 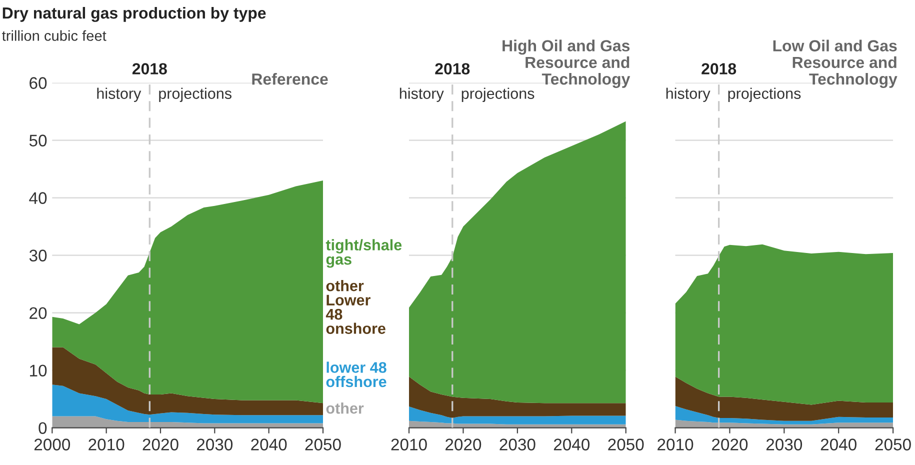 What do you see at coordinates (134, 14) in the screenshot?
I see `chart-title: Dry natural gas production by type` at bounding box center [134, 14].